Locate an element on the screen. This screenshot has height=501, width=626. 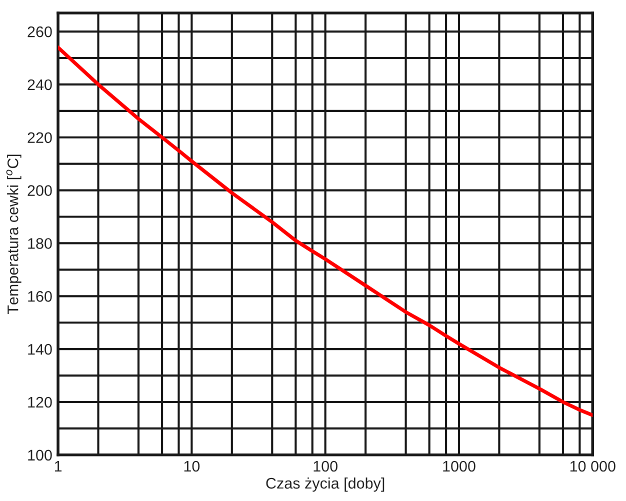
x-tick-label: 10 000 is located at coordinates (593, 466).